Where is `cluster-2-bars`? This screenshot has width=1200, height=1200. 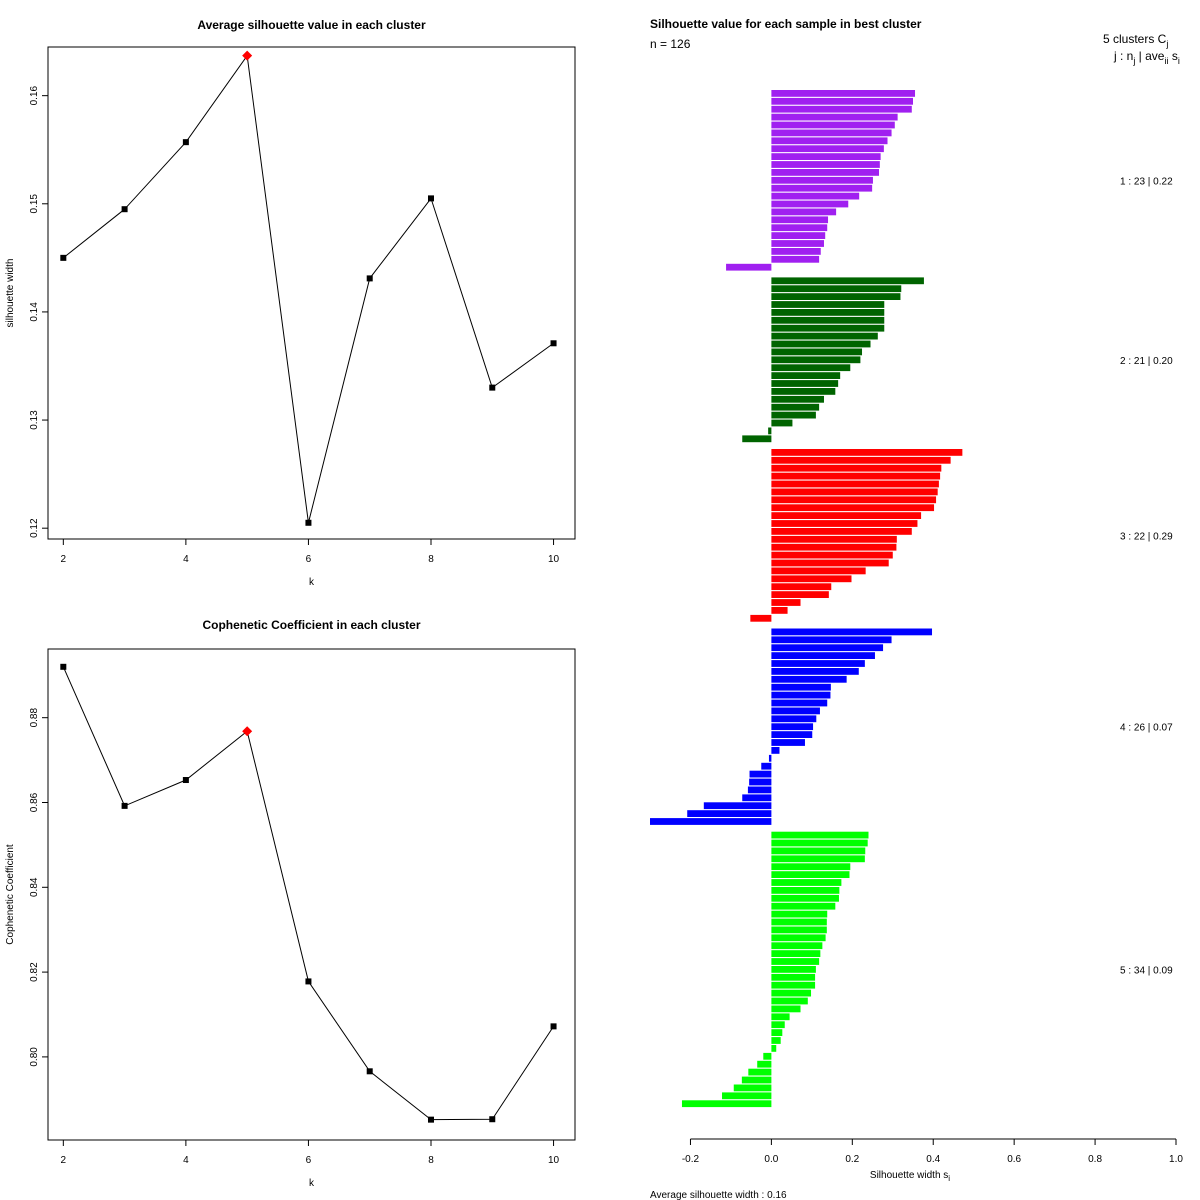 cluster-2-bars is located at coordinates (833, 360).